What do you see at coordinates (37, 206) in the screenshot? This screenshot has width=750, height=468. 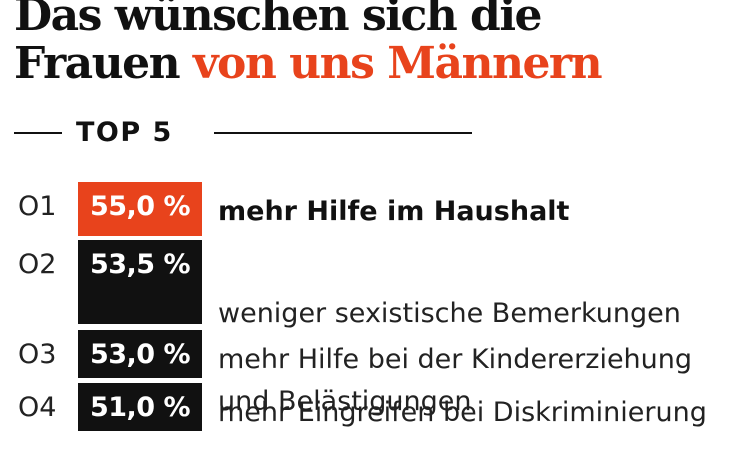 I see `rank-number: O1` at bounding box center [37, 206].